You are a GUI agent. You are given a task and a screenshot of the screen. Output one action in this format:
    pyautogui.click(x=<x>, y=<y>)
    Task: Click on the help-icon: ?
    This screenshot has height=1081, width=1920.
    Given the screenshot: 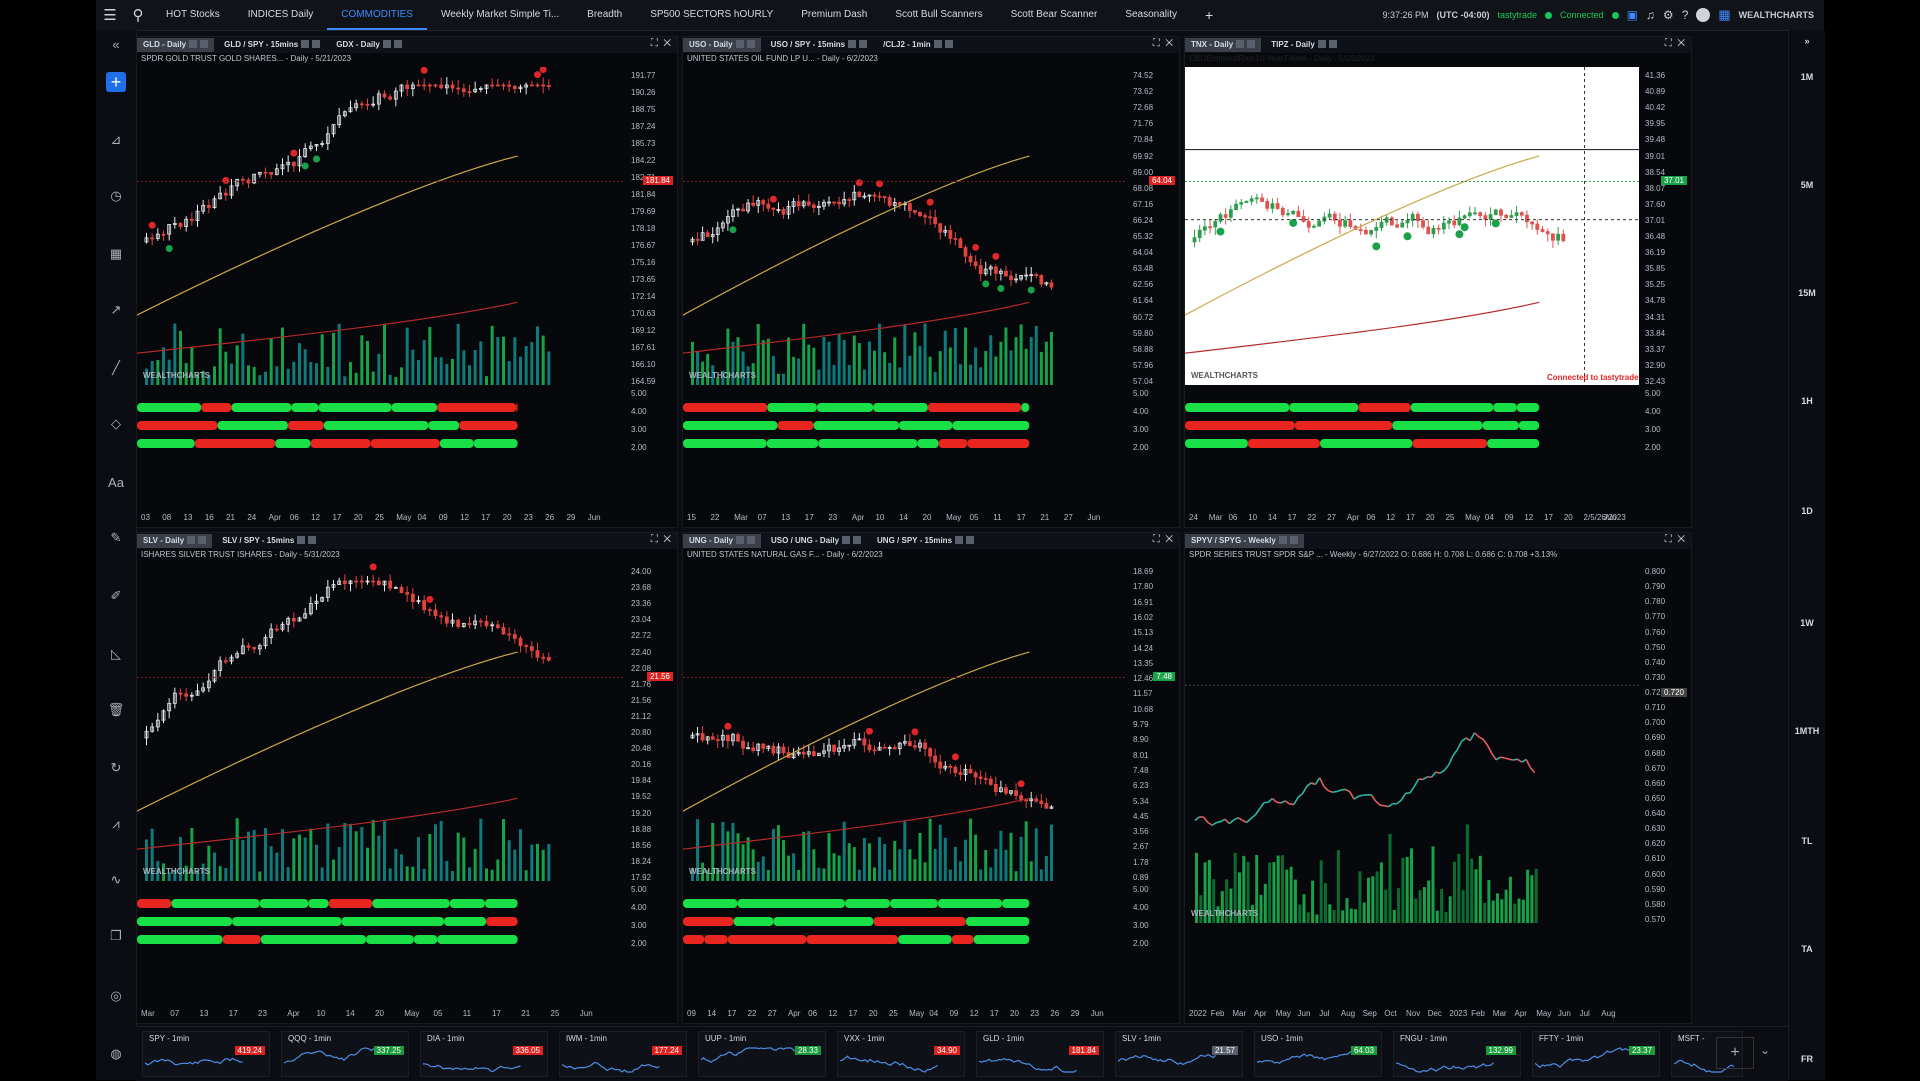 What is the action you would take?
    pyautogui.click(x=1685, y=15)
    